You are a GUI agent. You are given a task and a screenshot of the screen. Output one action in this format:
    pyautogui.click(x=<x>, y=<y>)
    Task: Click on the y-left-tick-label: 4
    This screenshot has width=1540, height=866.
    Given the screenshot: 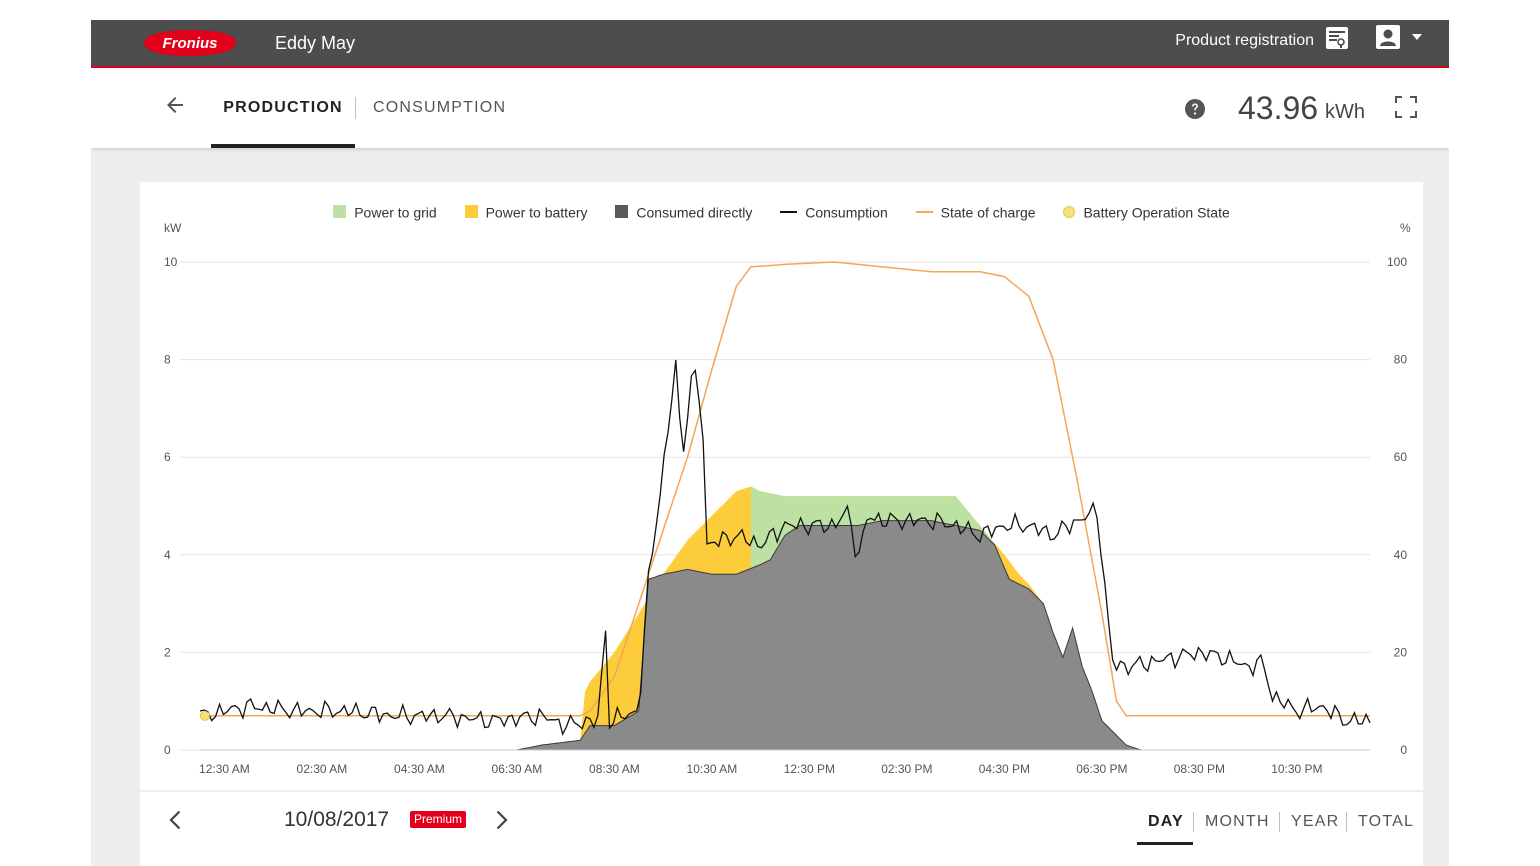 What is the action you would take?
    pyautogui.click(x=167, y=555)
    